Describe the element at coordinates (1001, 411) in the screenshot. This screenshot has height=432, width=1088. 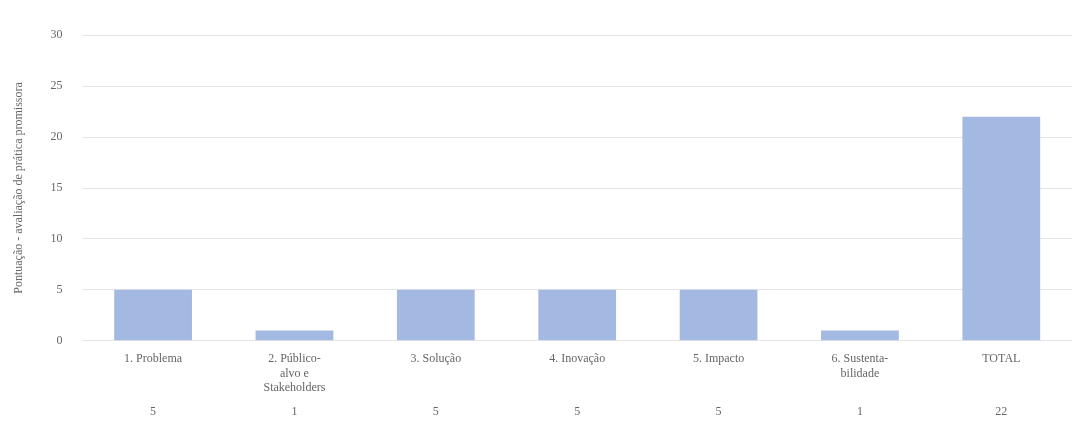
I see `data-label: 22` at that location.